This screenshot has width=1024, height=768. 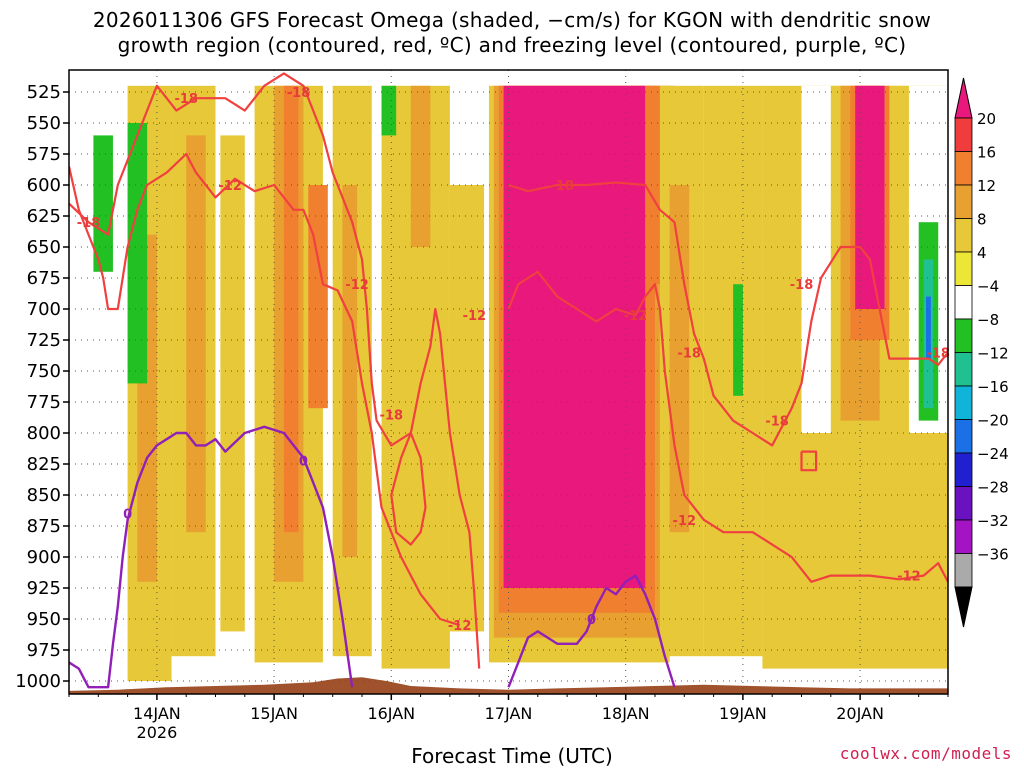 I want to click on contour-label-15: -18, so click(x=938, y=353).